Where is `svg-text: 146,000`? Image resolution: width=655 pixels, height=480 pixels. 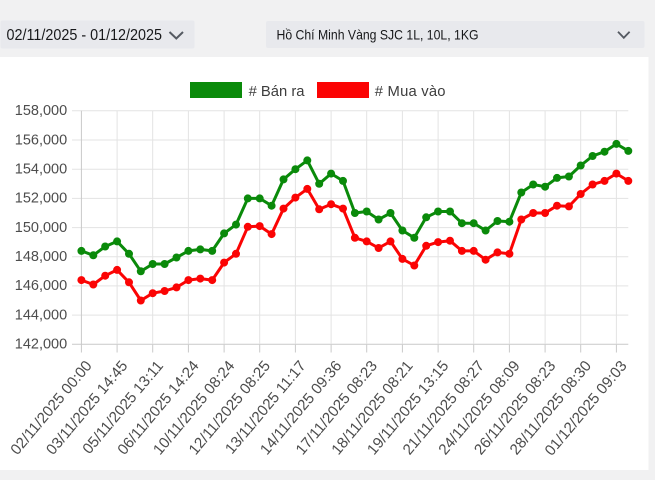
svg-text: 146,000 is located at coordinates (41, 286).